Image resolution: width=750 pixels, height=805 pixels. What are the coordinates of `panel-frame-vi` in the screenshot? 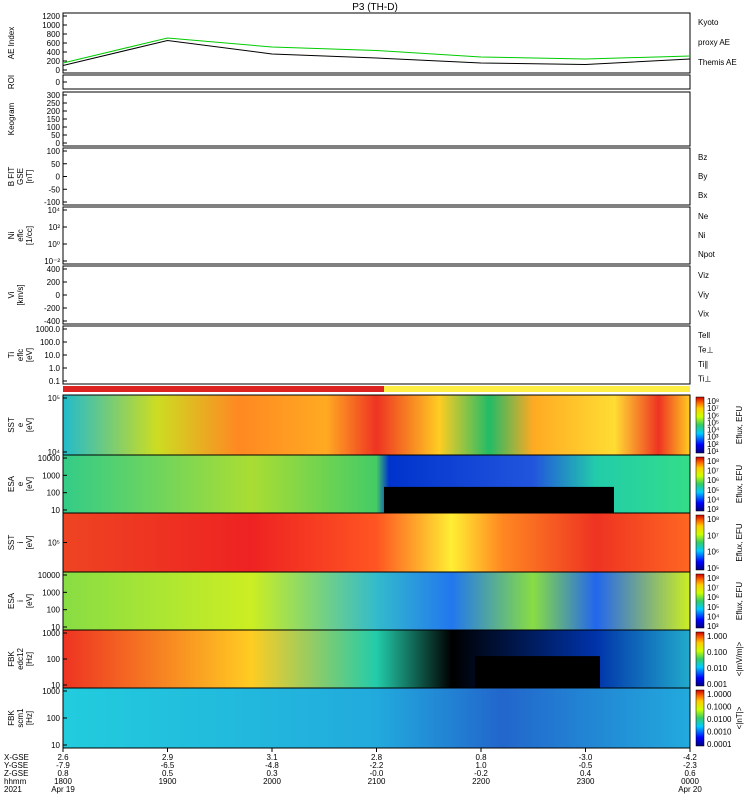 It's located at (376, 295).